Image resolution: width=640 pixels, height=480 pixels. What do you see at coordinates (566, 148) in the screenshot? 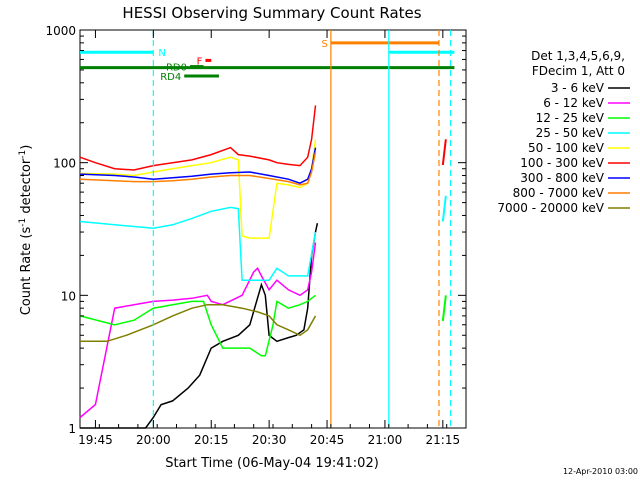
I see `legend-label-4: 50 - 100 keV` at bounding box center [566, 148].